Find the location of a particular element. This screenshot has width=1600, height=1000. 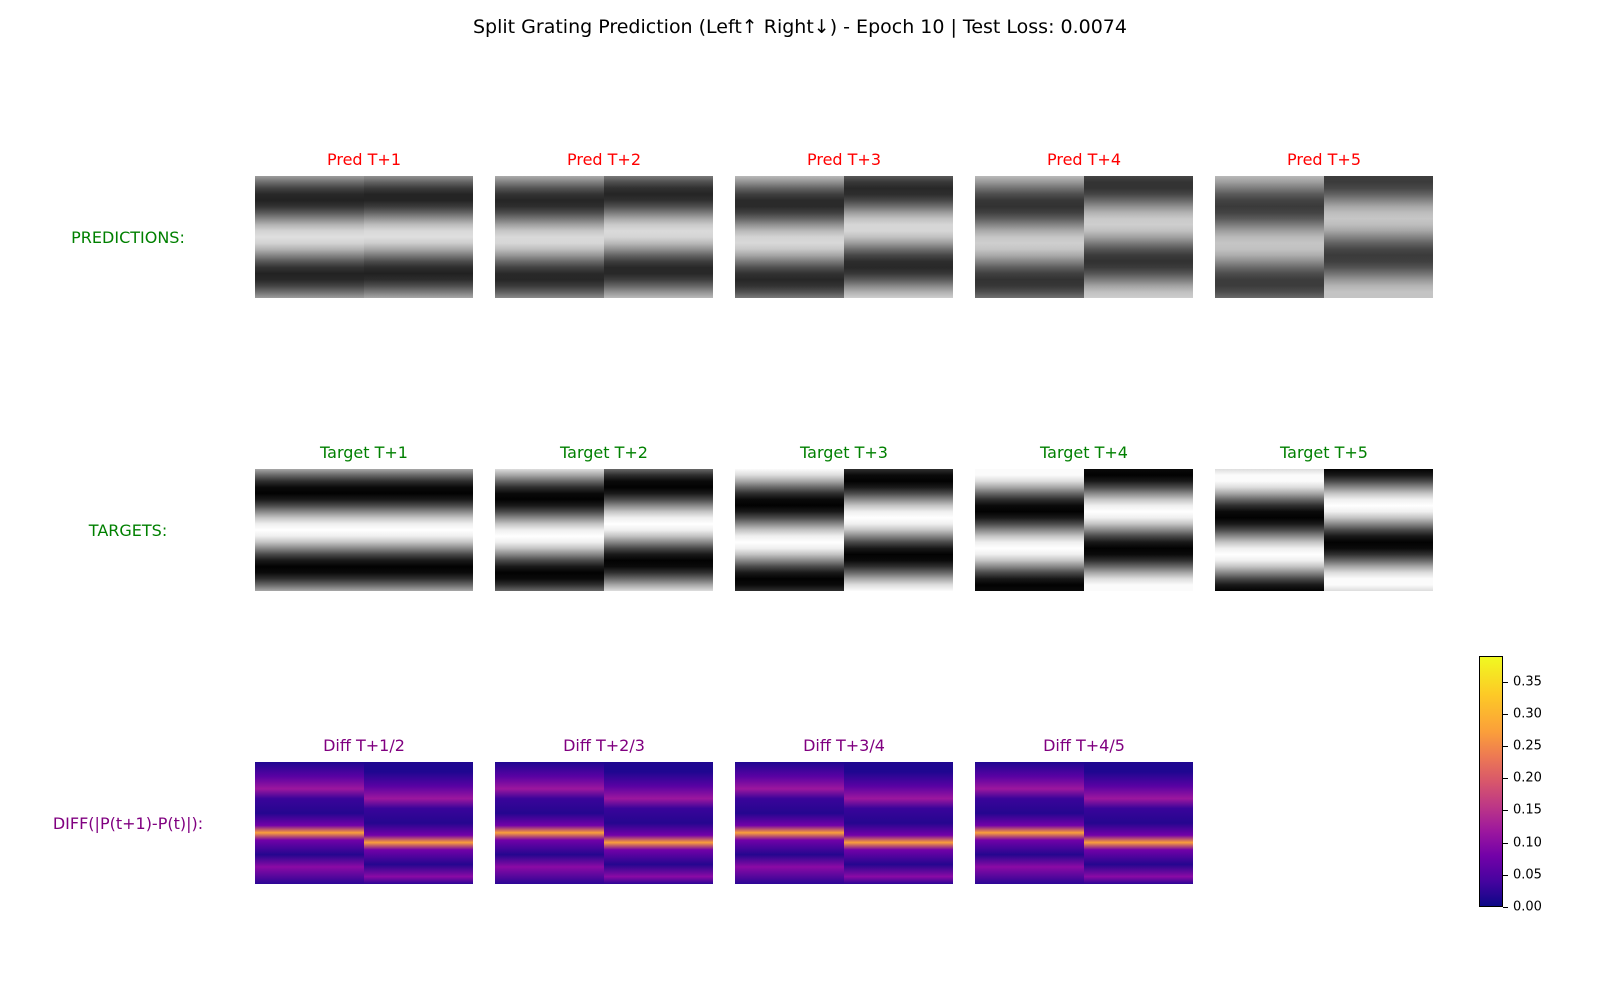

colorbar-tick-label: 0.25 is located at coordinates (1527, 746).